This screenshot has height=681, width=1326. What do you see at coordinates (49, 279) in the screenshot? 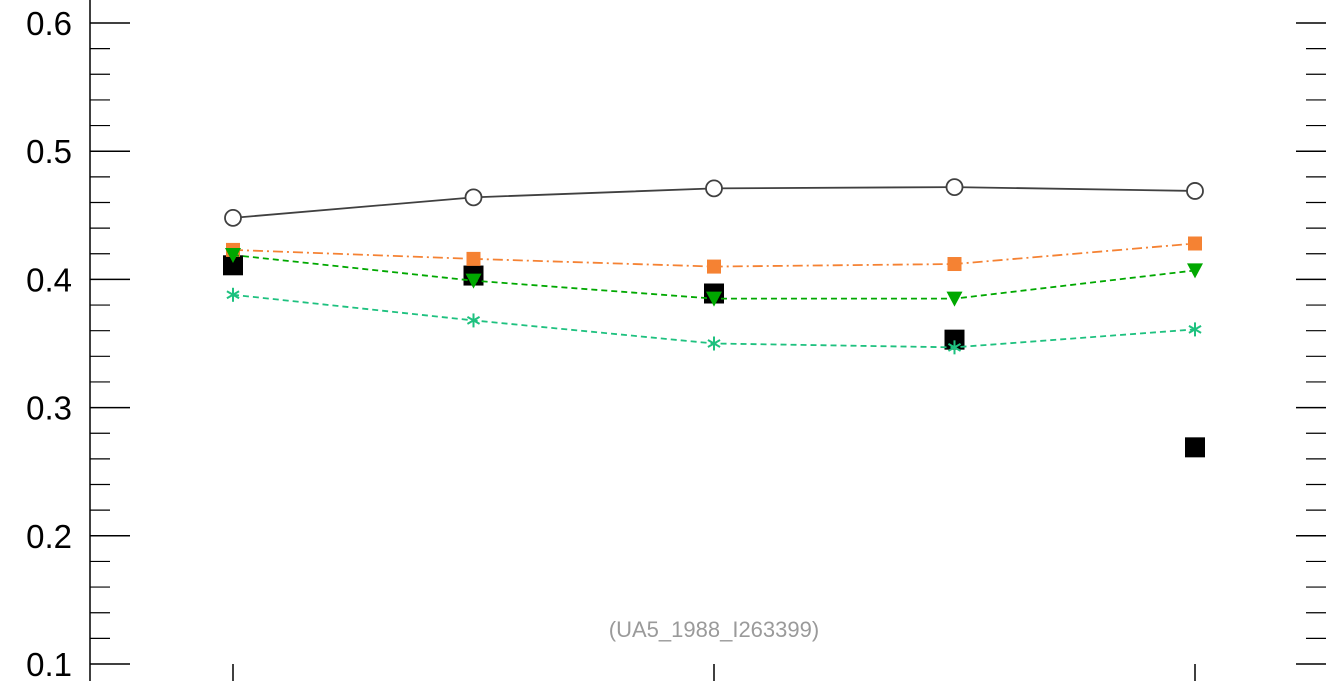
I see `y-tick-label: 0.4` at bounding box center [49, 279].